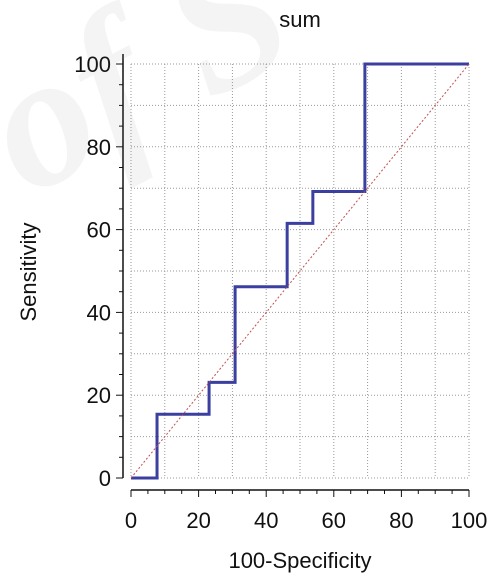 Image resolution: width=493 pixels, height=585 pixels. Describe the element at coordinates (266, 520) in the screenshot. I see `x-tick-label: 40` at that location.